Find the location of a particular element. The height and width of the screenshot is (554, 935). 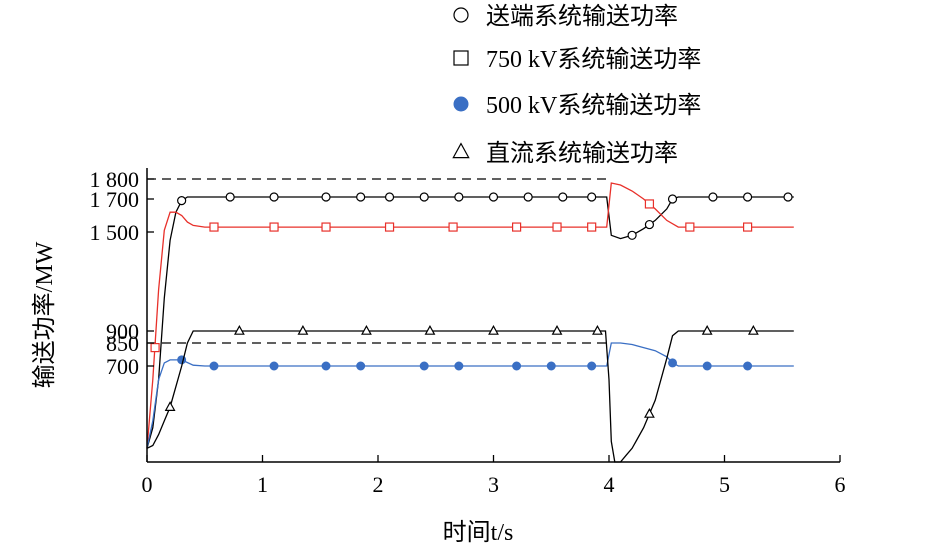

x-tick-label: 3 is located at coordinates (493, 484).